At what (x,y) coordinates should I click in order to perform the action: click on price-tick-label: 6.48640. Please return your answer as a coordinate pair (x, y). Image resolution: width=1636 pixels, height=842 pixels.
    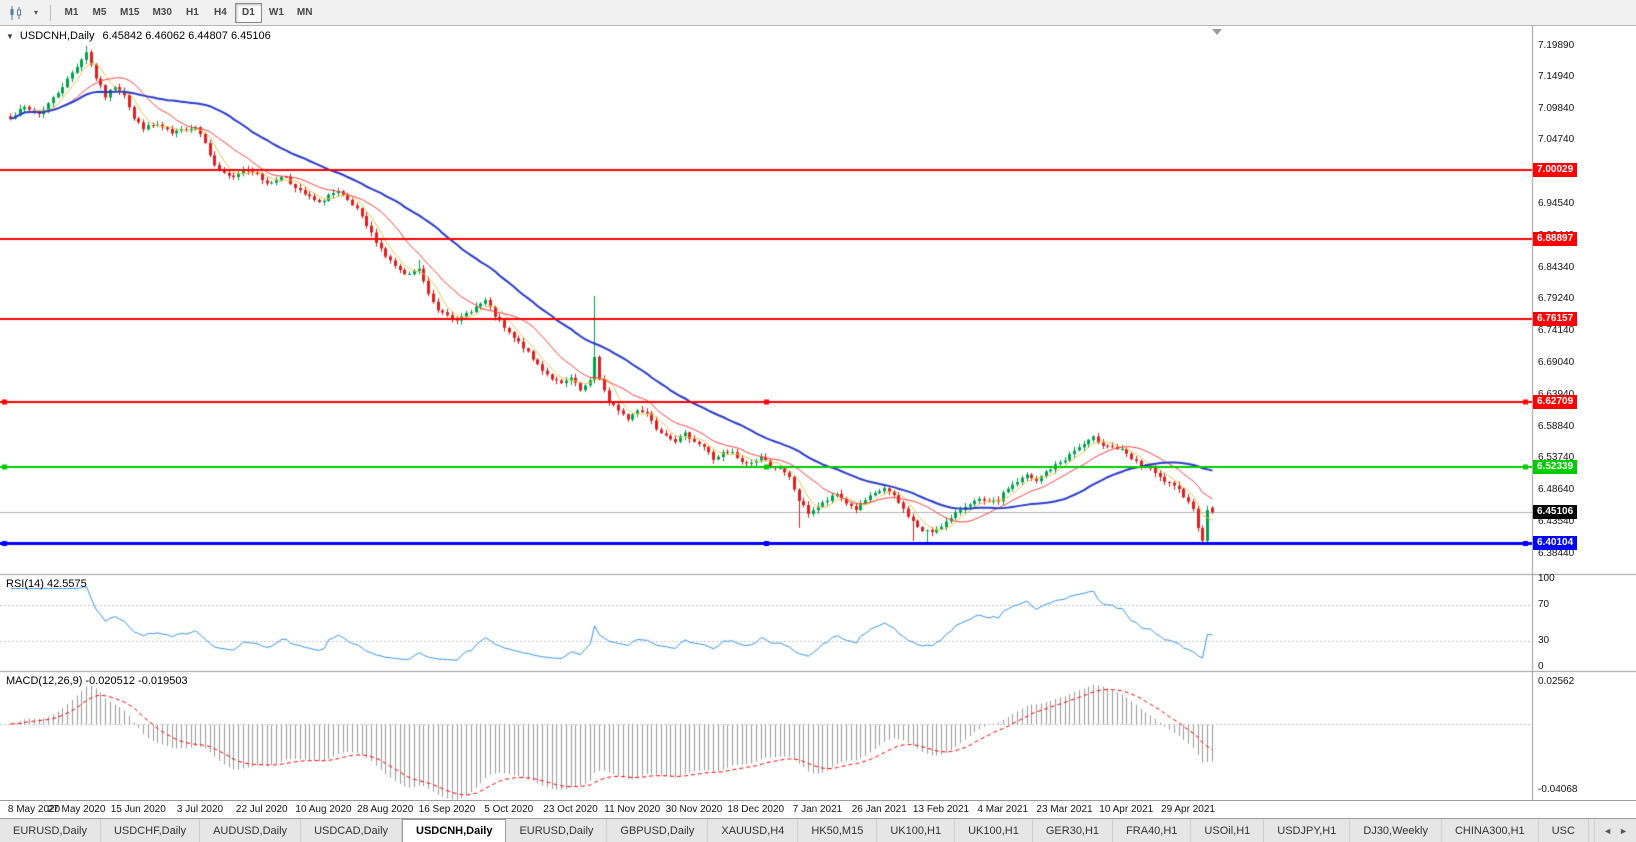
    Looking at the image, I should click on (1556, 490).